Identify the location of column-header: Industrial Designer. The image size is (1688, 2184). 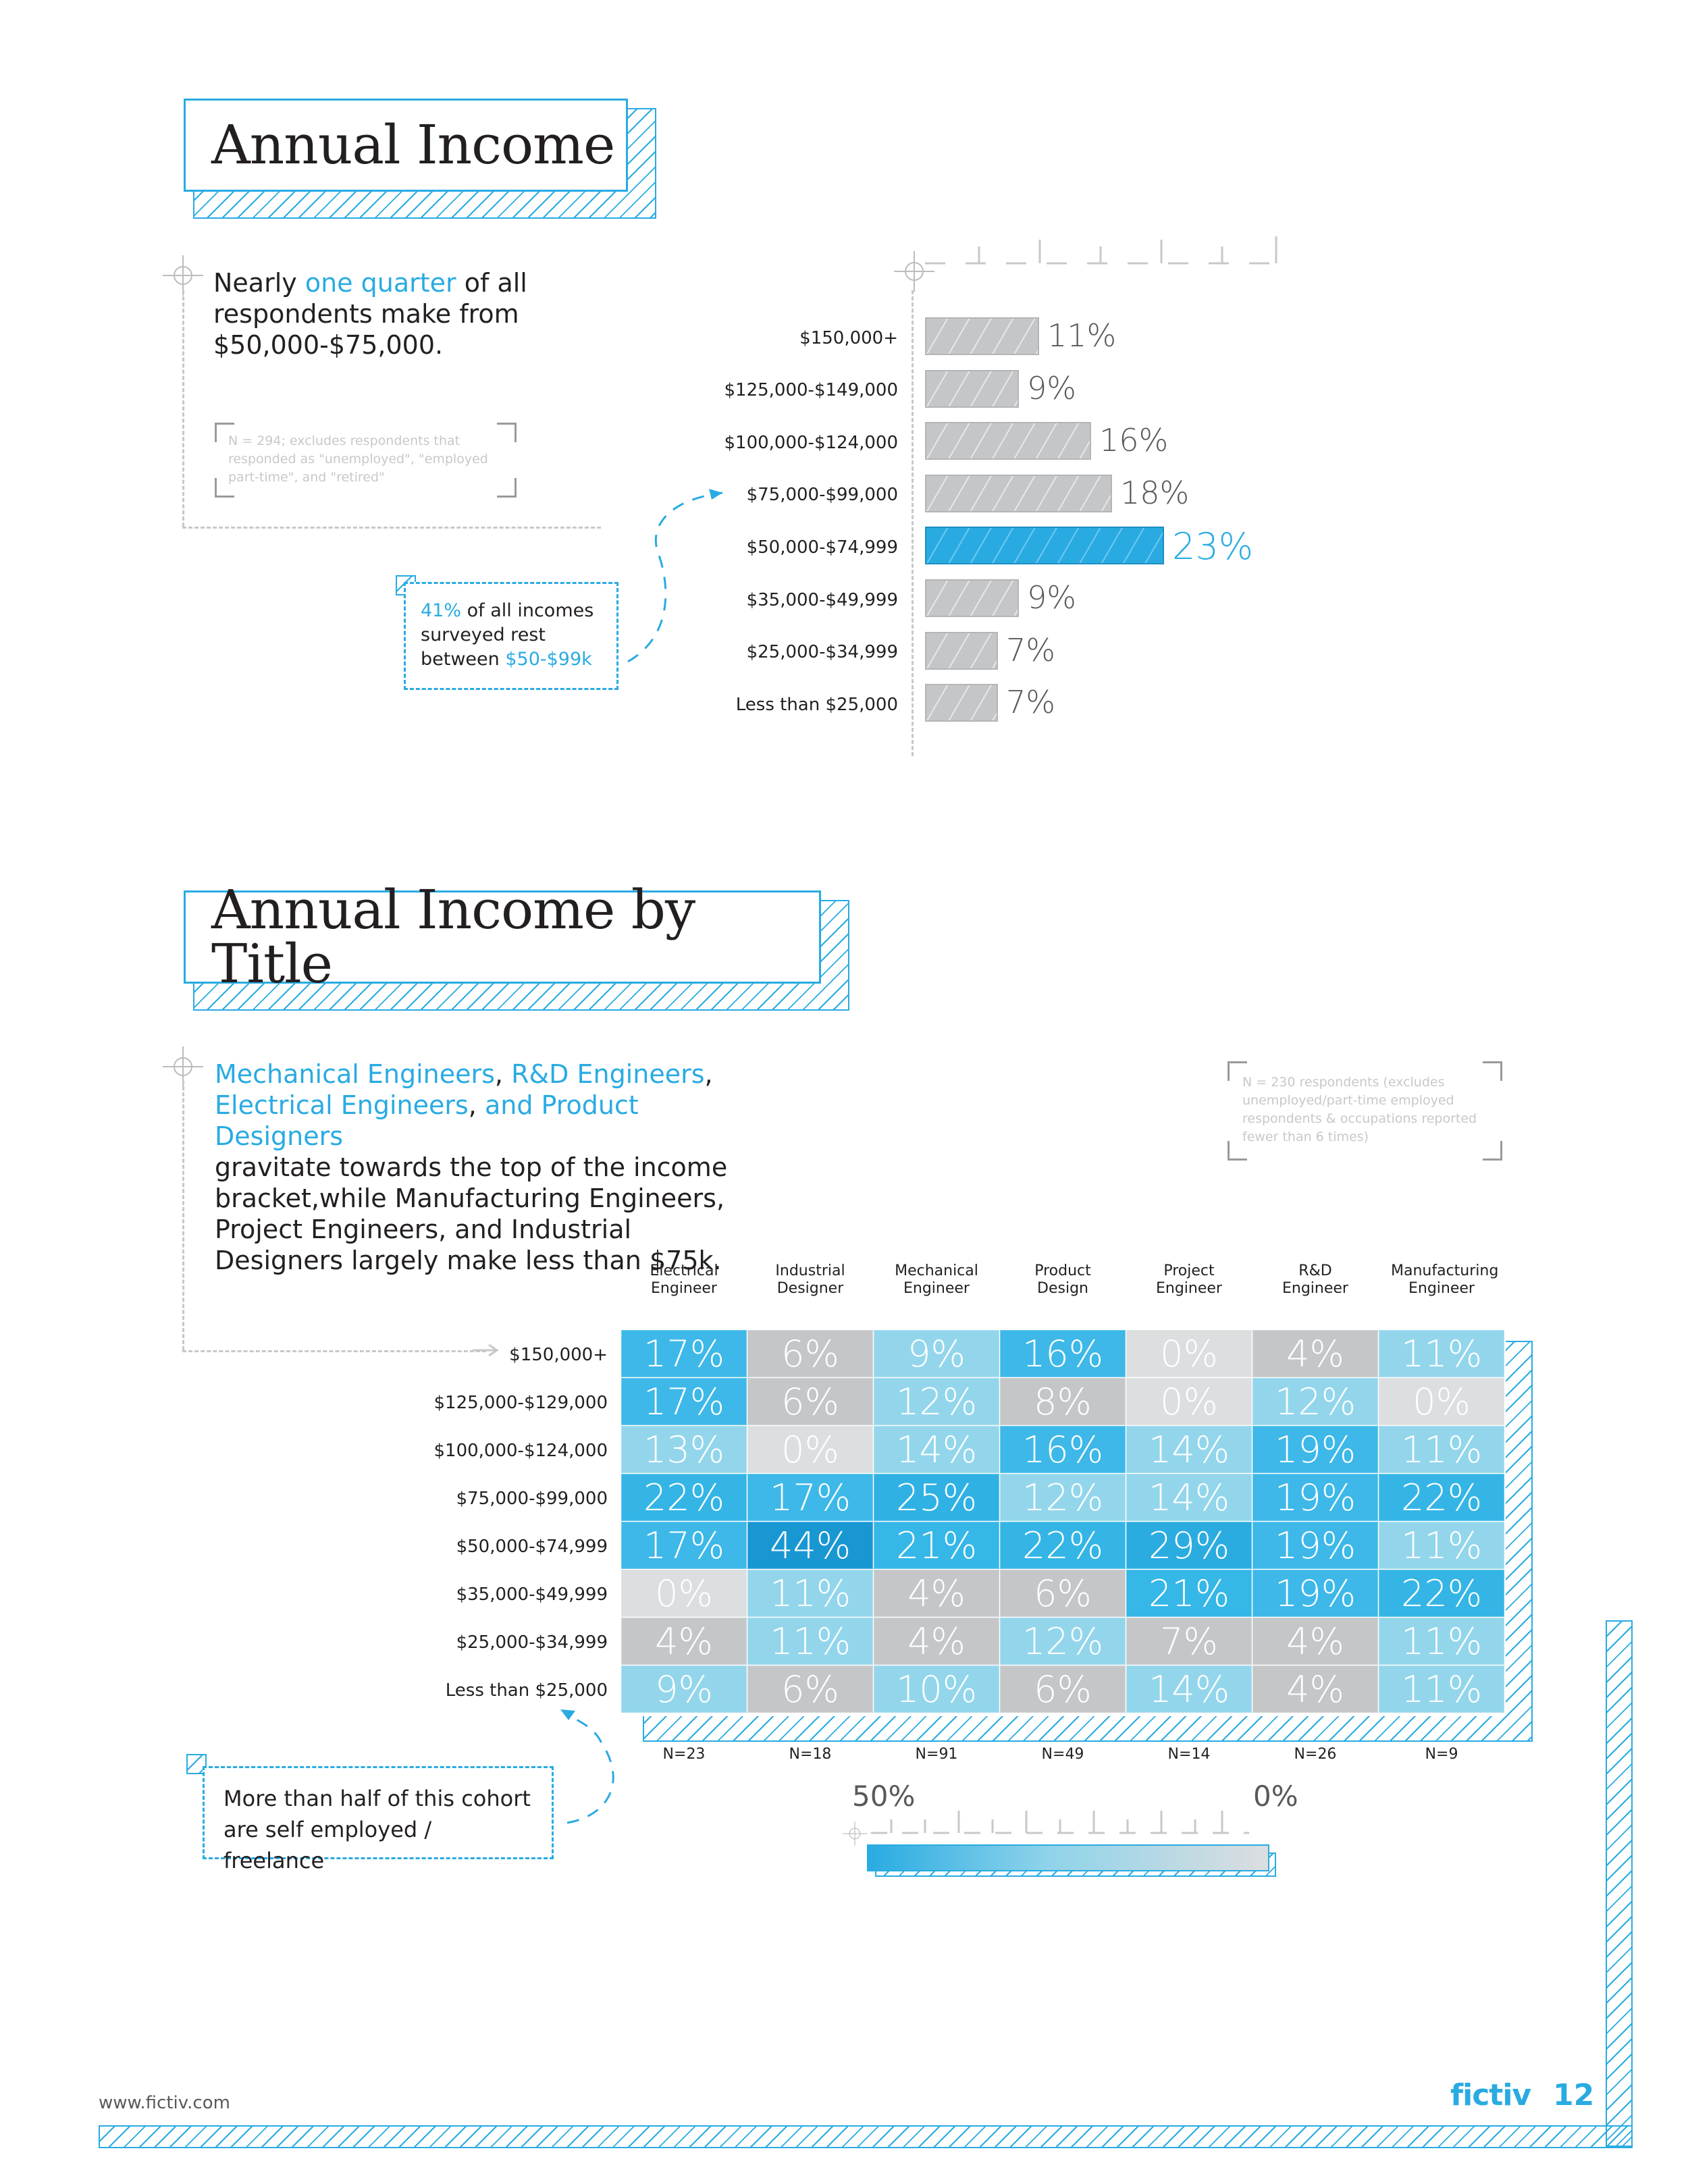
(810, 1279).